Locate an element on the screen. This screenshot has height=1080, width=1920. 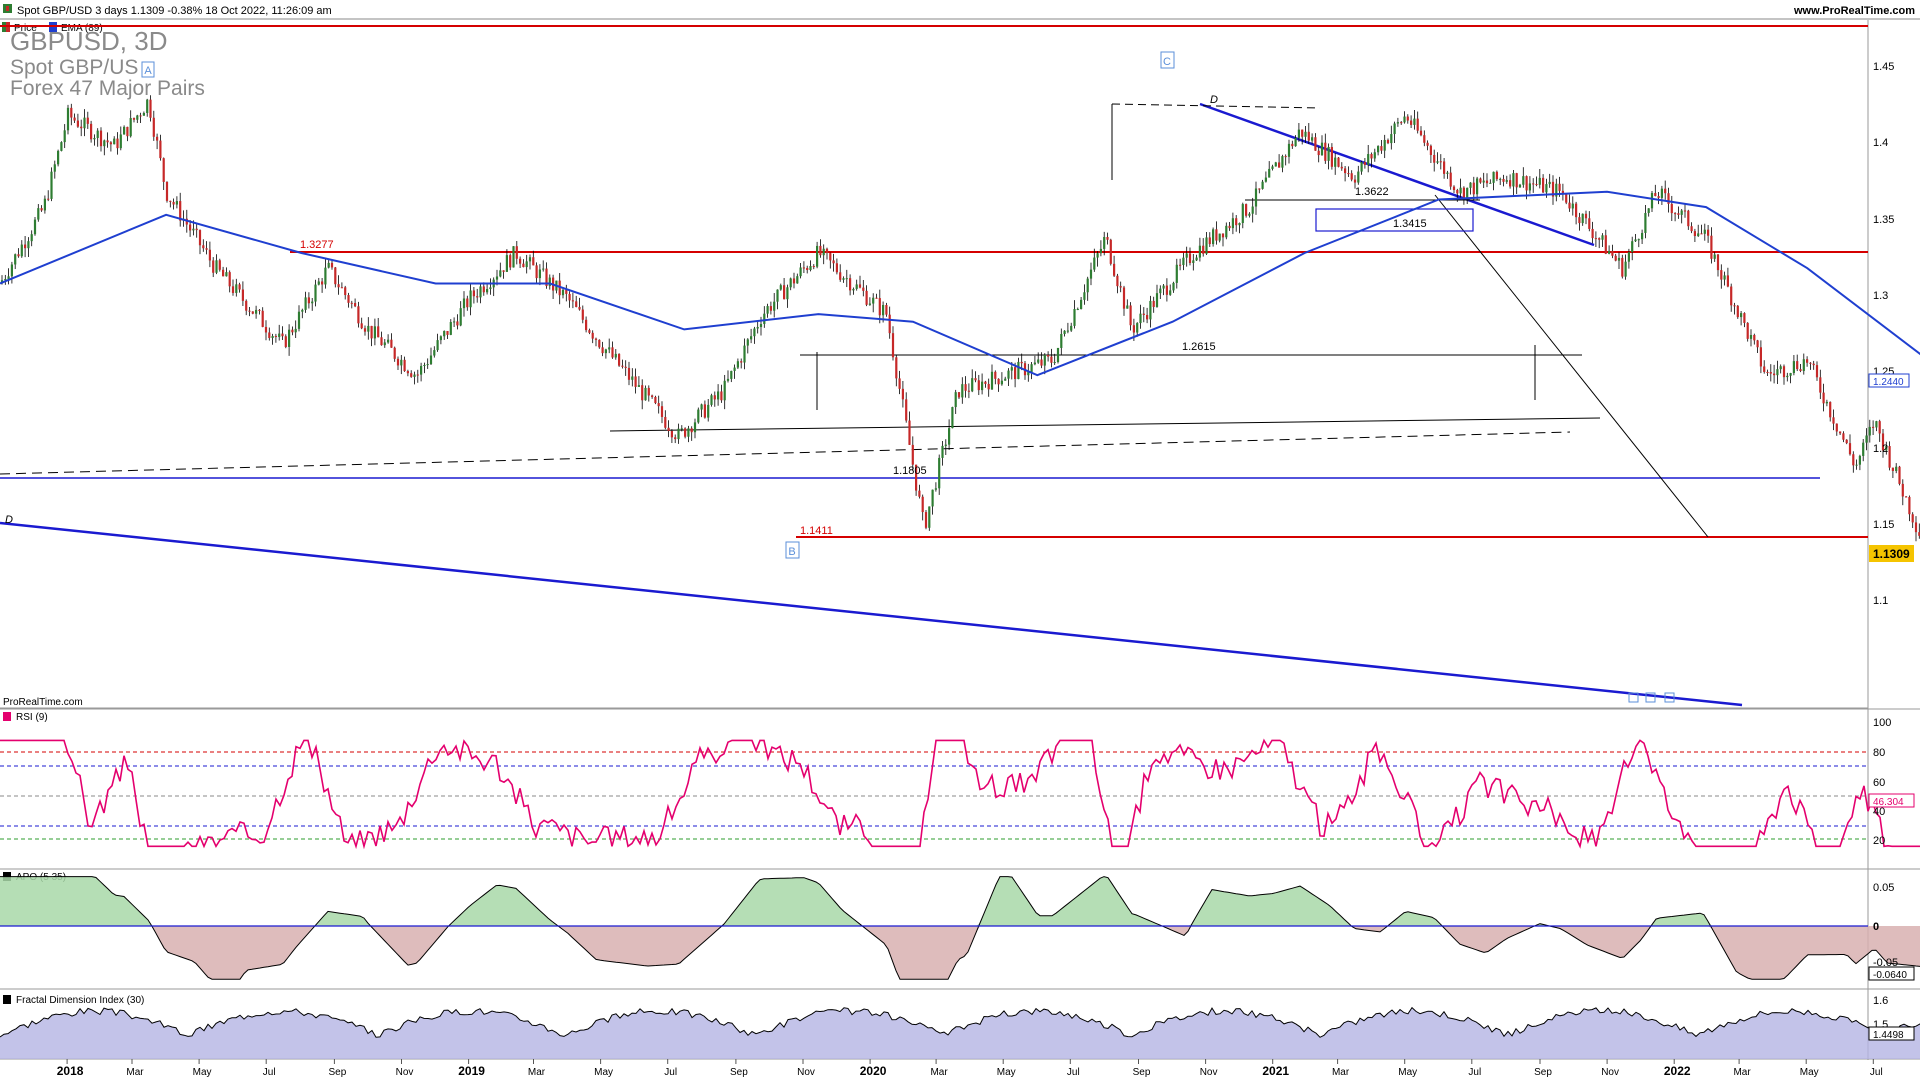
fdi-tag is located at coordinates (1891, 1033).